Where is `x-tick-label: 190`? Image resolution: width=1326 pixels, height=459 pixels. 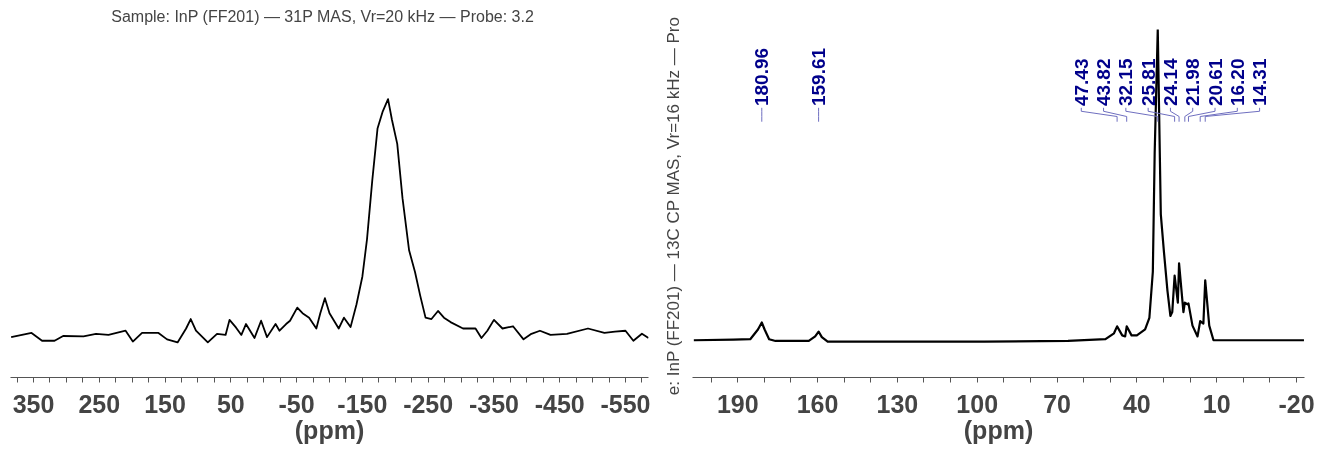
x-tick-label: 190 is located at coordinates (737, 403).